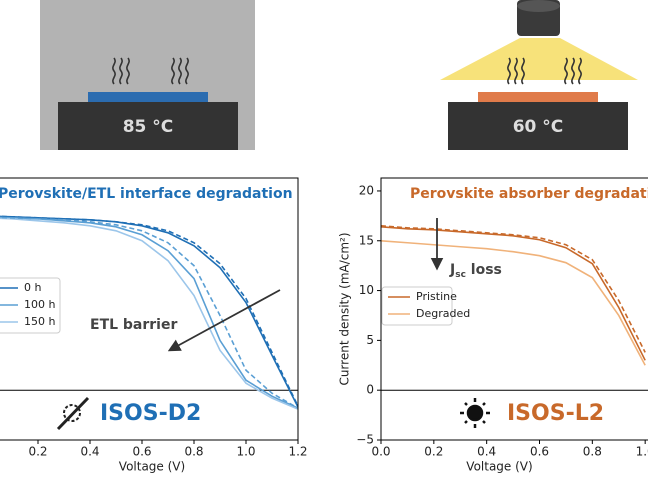  Describe the element at coordinates (133, 325) in the screenshot. I see `arrow-label: ETL barrier` at that location.